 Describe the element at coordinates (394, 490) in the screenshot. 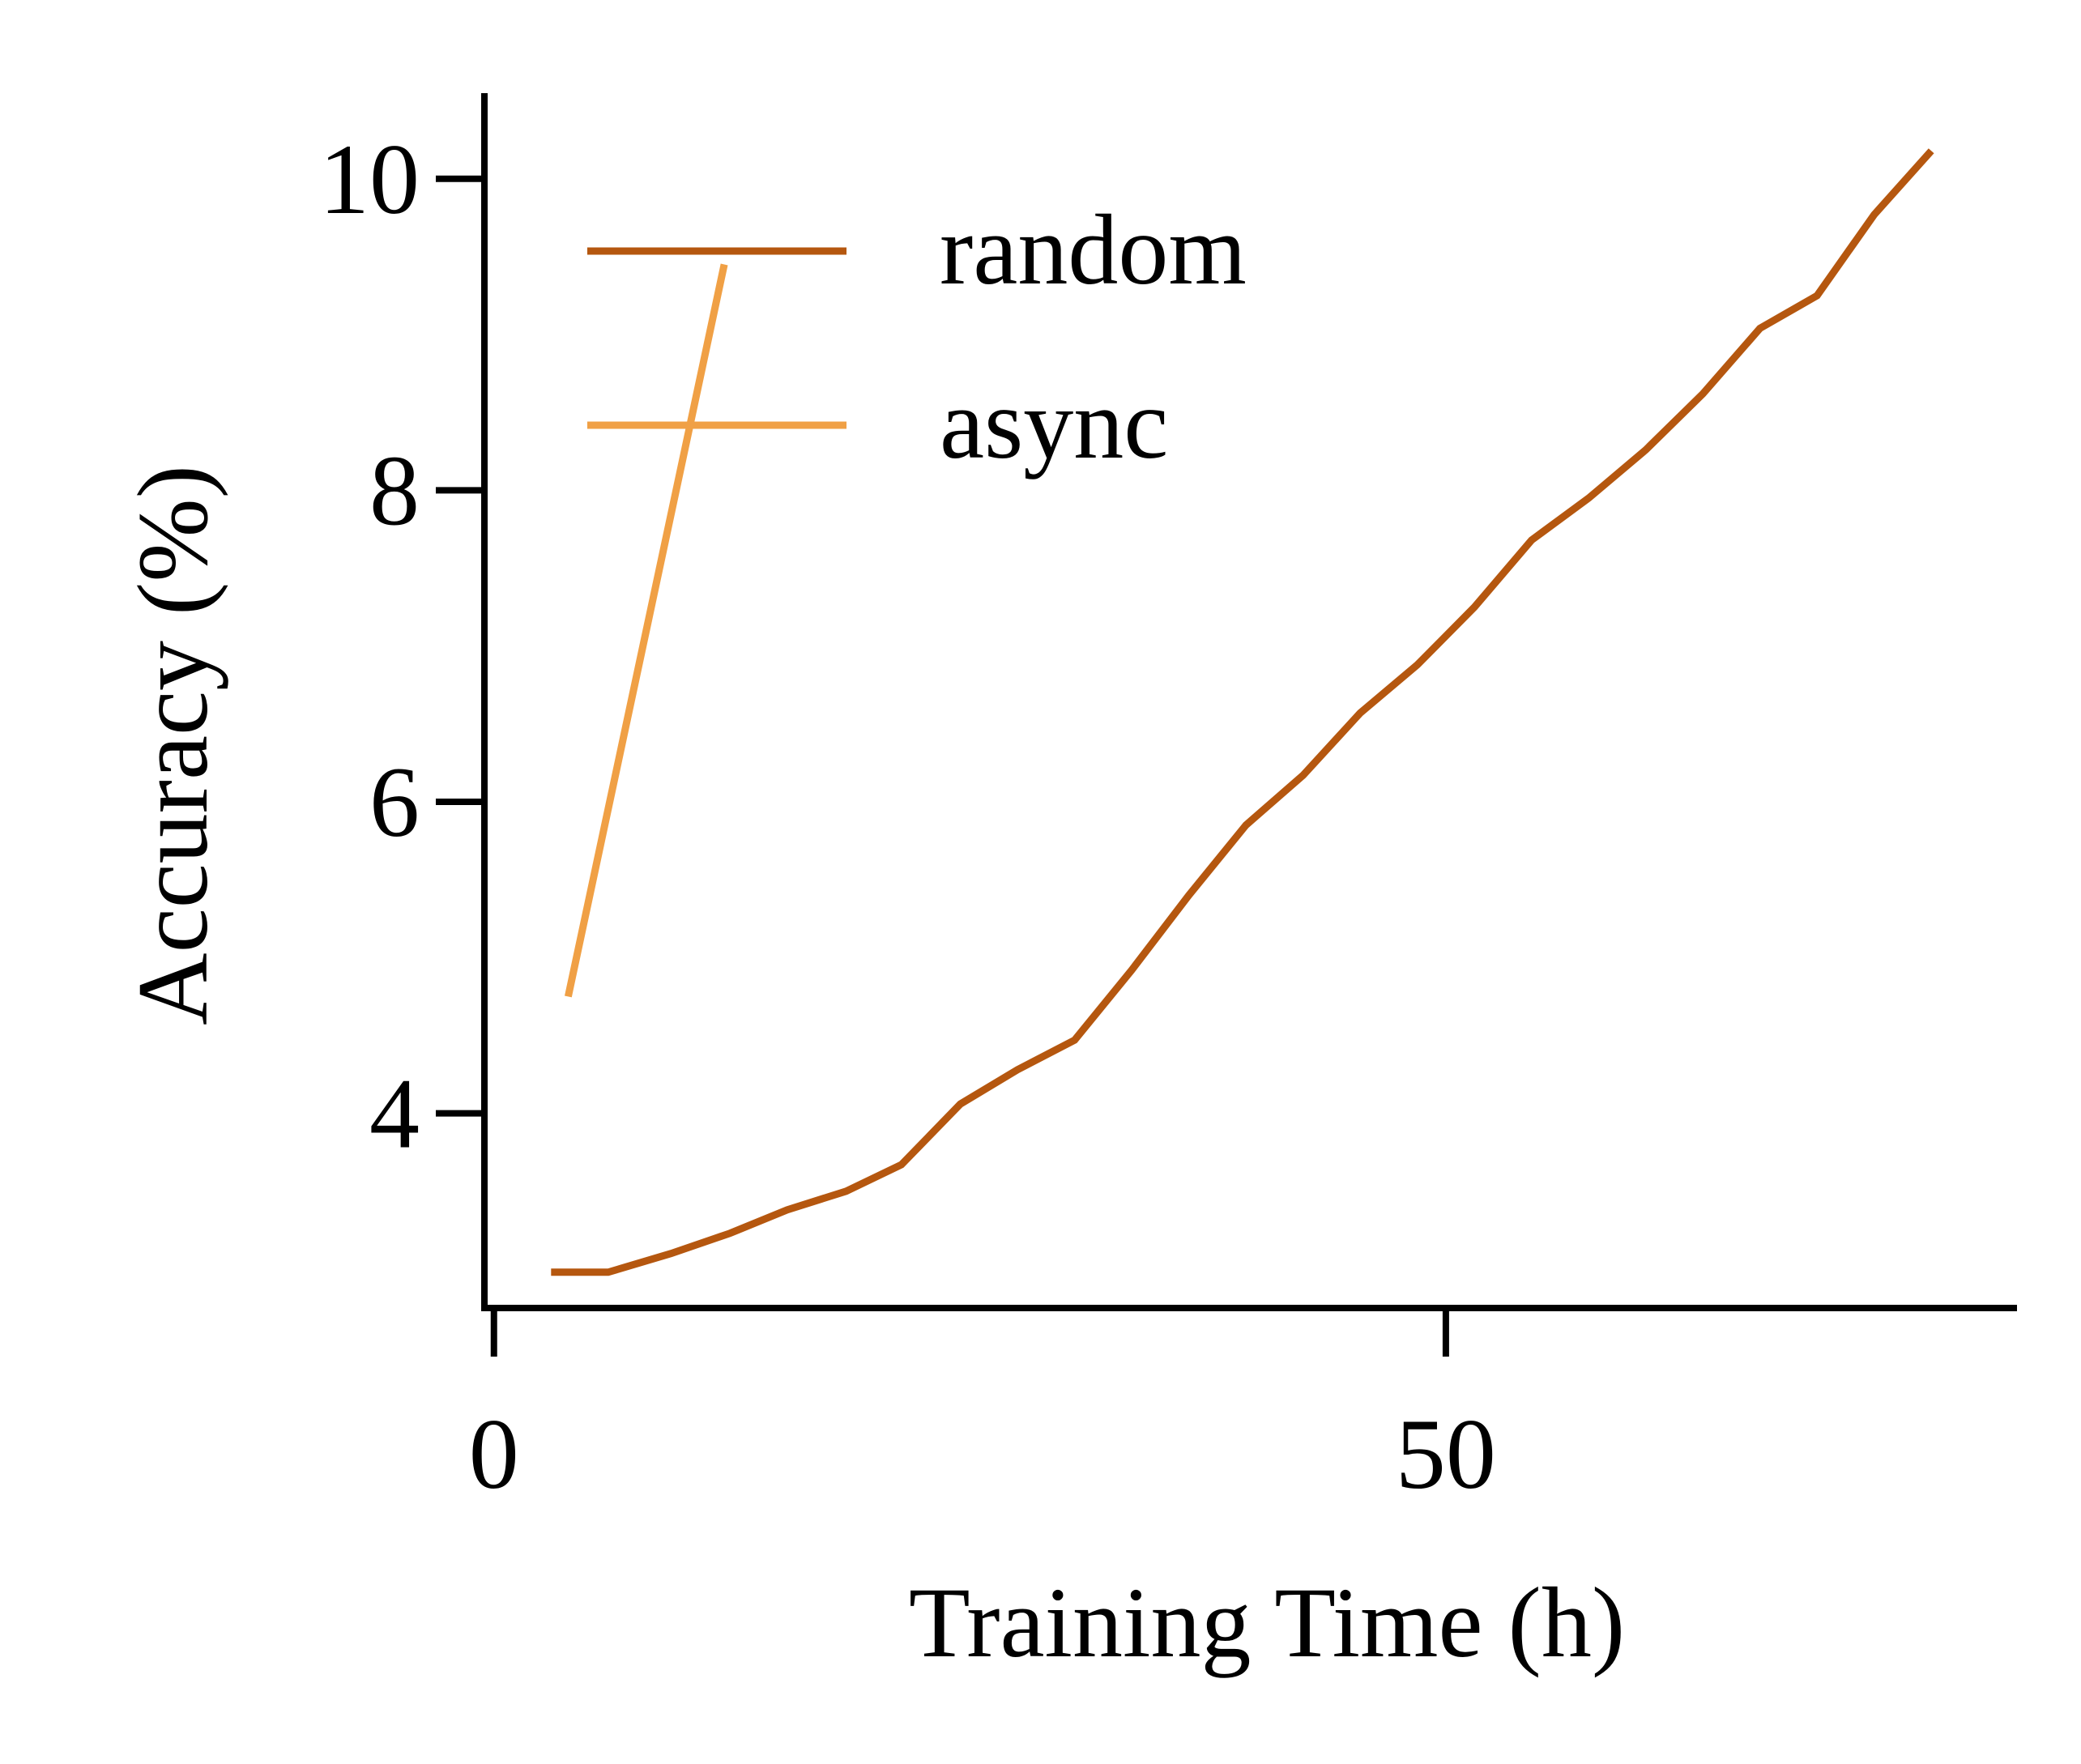

I see `y-tick-label: 8` at that location.